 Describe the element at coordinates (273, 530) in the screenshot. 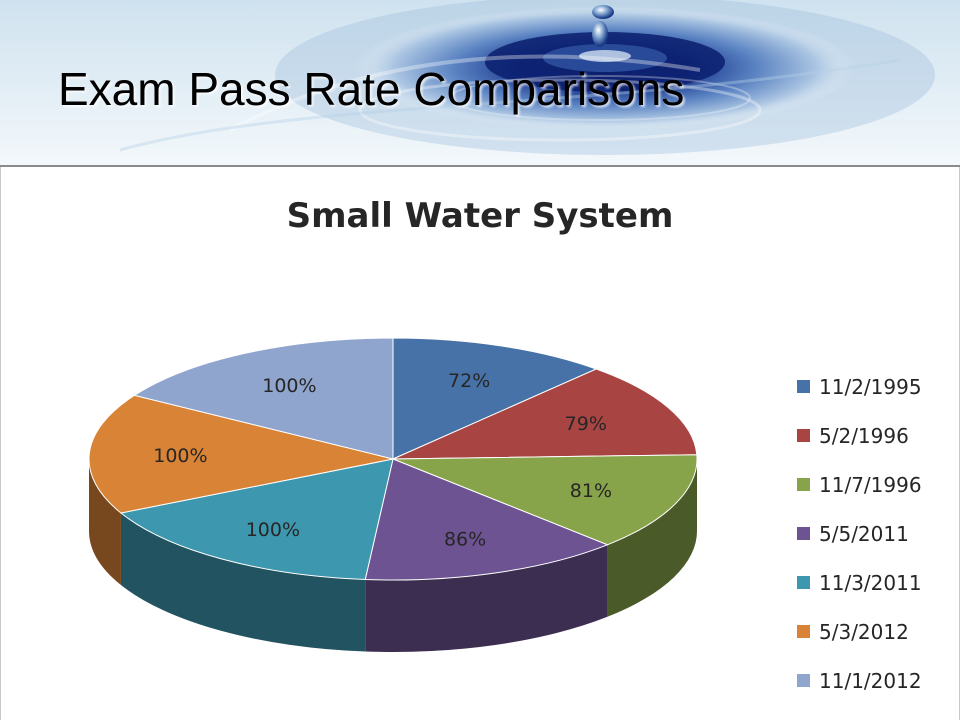

I see `pie-data-label-5: 100%` at that location.